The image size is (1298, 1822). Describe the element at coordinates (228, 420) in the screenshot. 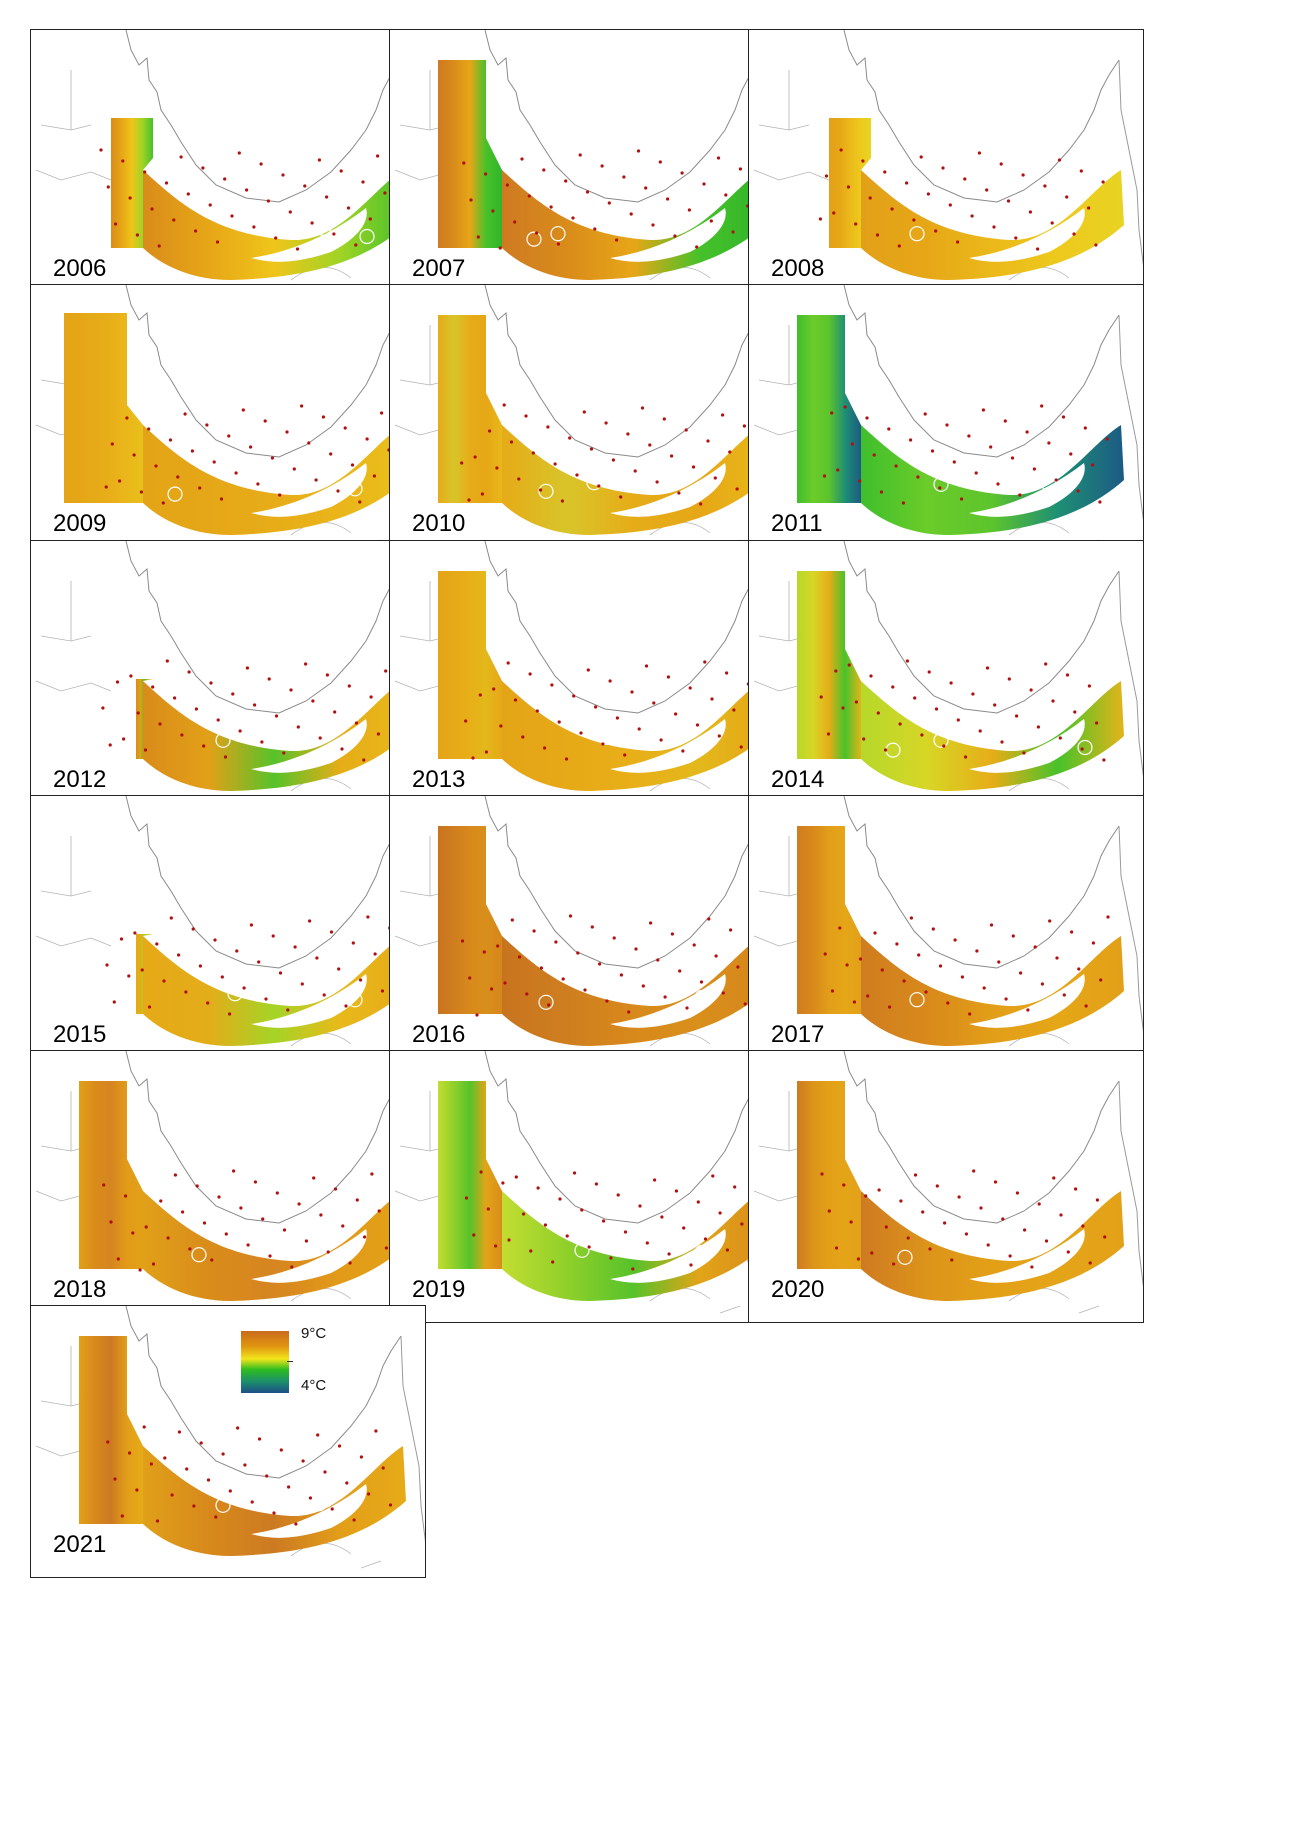

I see `map-panel-2009: 2009` at that location.